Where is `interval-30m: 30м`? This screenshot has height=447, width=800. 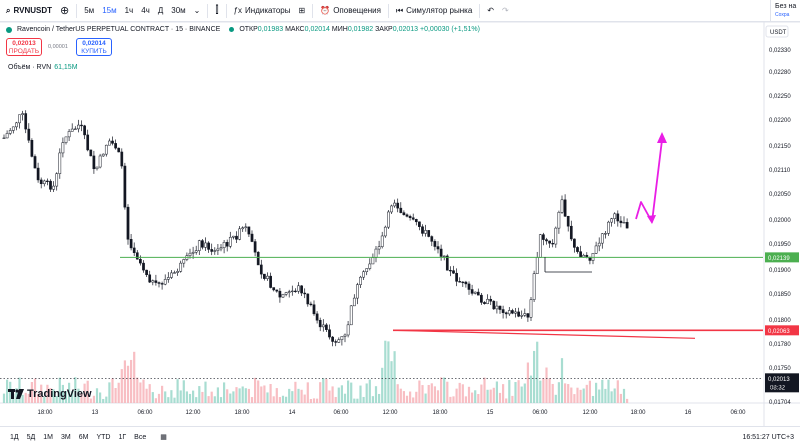 interval-30m: 30м is located at coordinates (178, 10).